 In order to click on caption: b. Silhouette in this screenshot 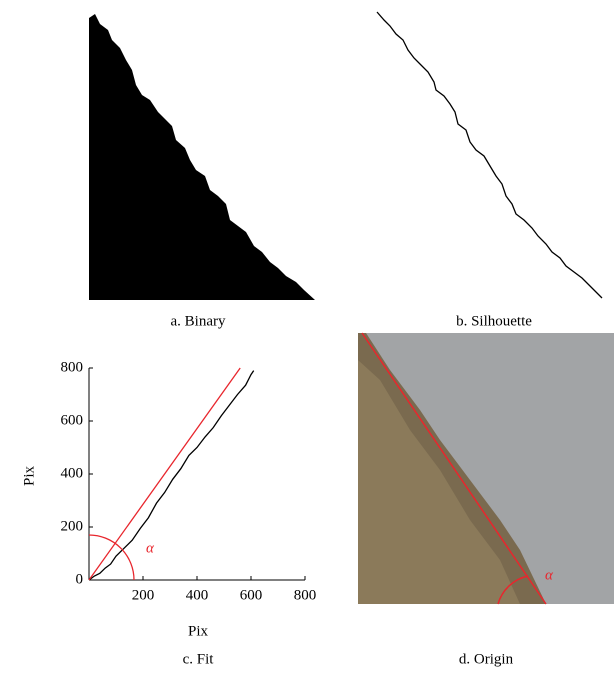, I will do `click(494, 321)`.